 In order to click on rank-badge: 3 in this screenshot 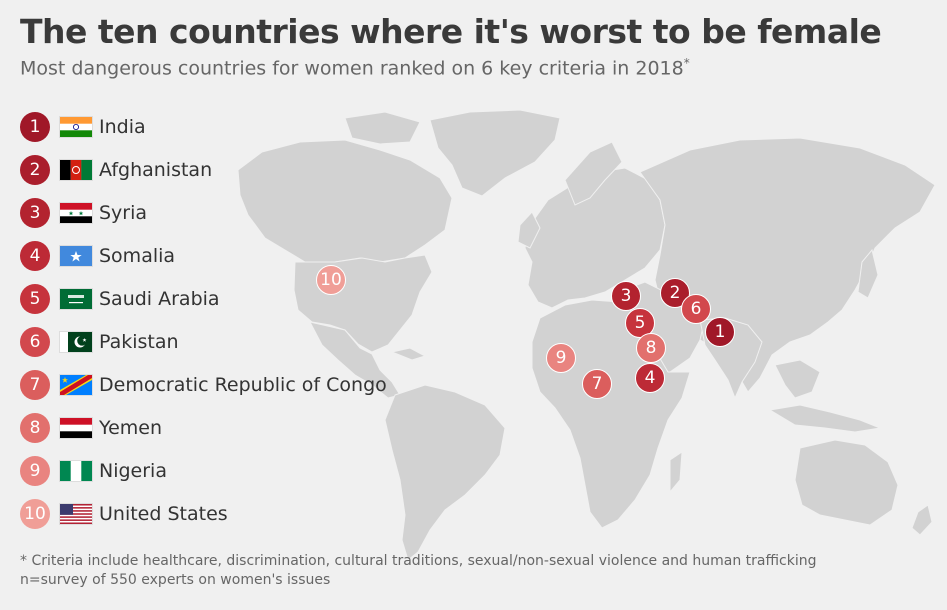, I will do `click(35, 213)`.